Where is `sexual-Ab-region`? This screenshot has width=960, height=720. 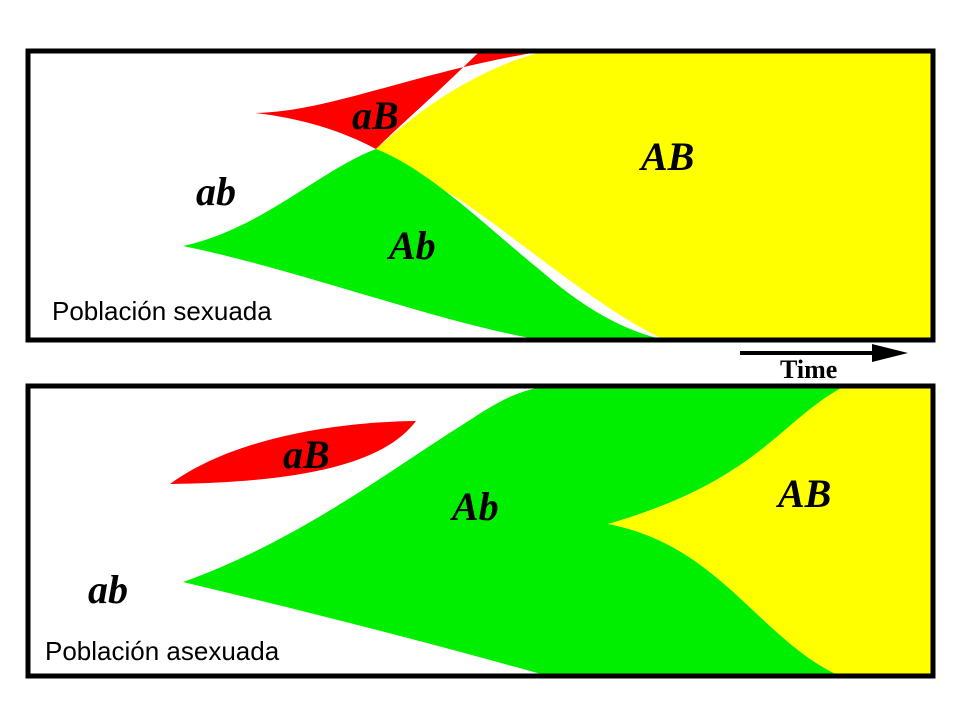 sexual-Ab-region is located at coordinates (424, 244).